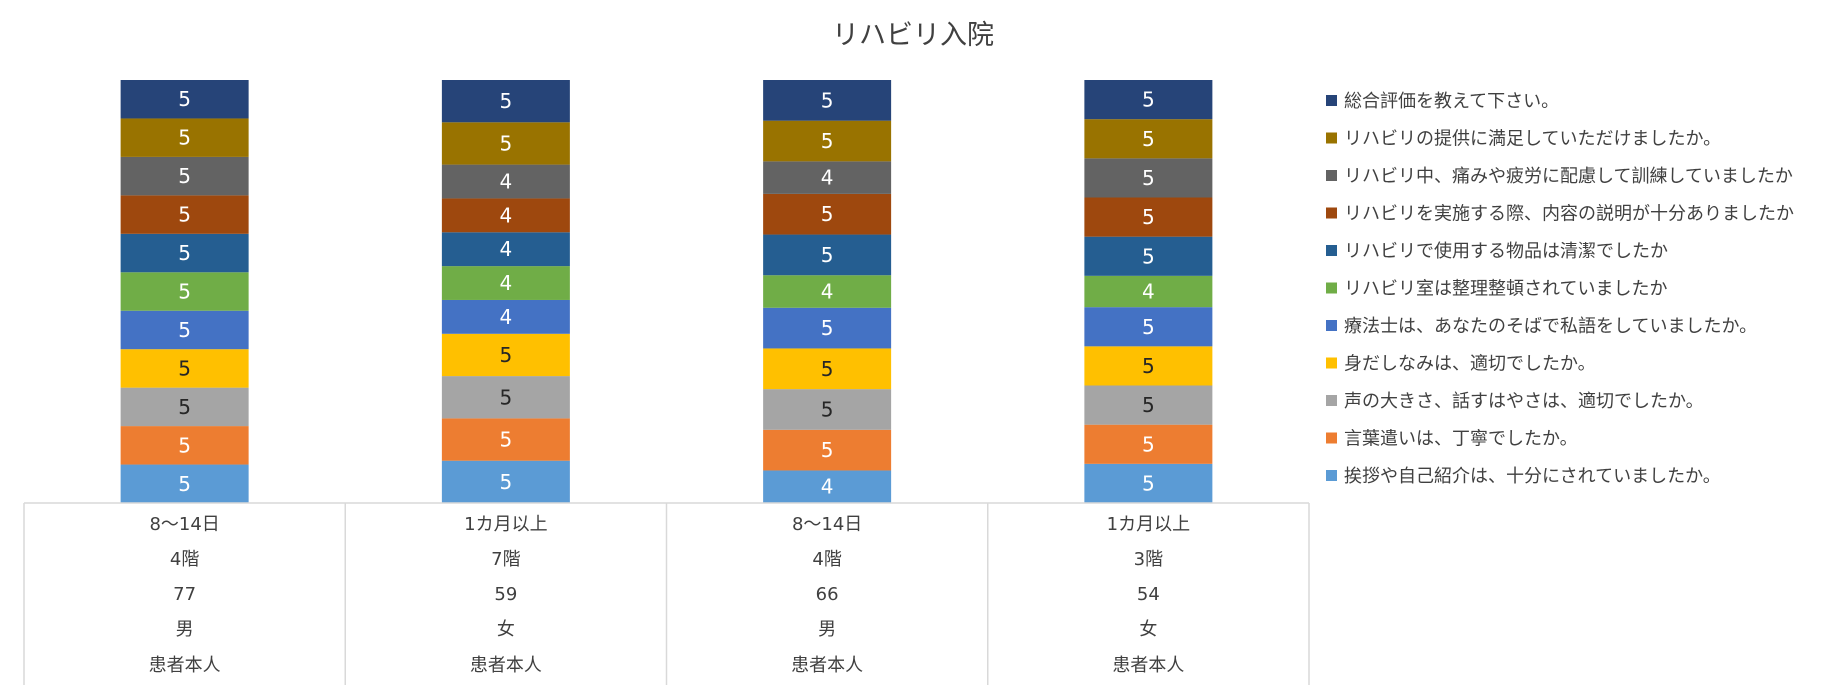 The width and height of the screenshot is (1826, 685). I want to click on category-label: 54, so click(1148, 594).